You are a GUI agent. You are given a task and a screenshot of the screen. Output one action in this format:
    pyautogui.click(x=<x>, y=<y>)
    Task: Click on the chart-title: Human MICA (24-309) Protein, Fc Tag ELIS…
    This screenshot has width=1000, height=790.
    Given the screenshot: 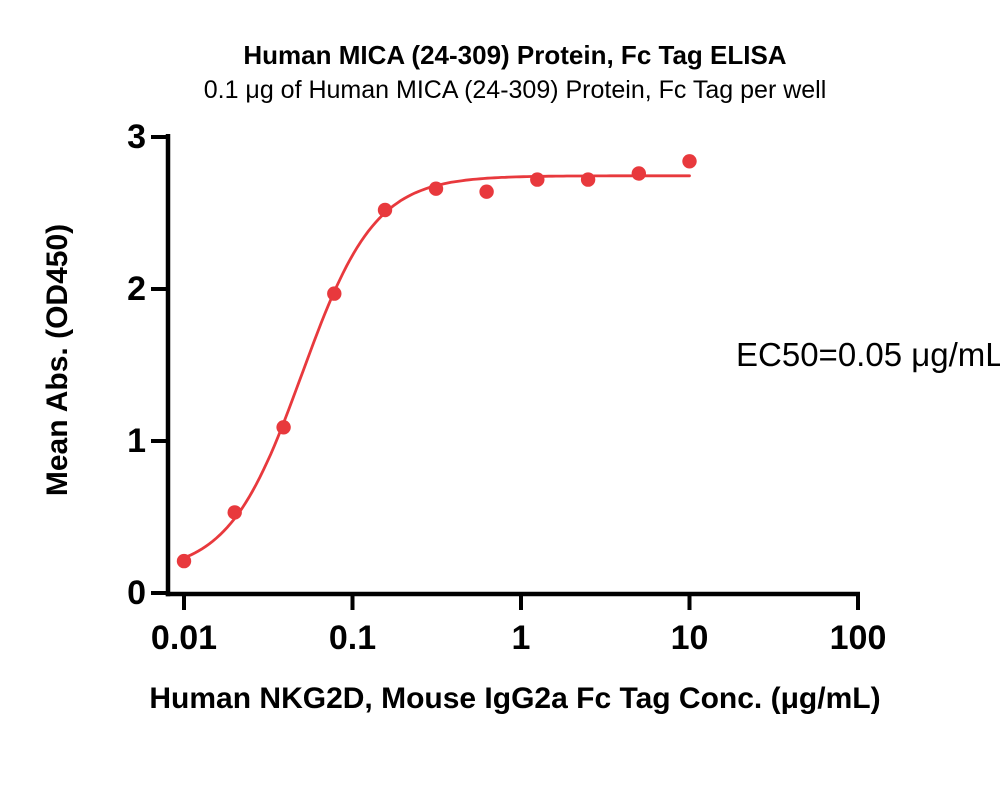 What is the action you would take?
    pyautogui.click(x=515, y=55)
    